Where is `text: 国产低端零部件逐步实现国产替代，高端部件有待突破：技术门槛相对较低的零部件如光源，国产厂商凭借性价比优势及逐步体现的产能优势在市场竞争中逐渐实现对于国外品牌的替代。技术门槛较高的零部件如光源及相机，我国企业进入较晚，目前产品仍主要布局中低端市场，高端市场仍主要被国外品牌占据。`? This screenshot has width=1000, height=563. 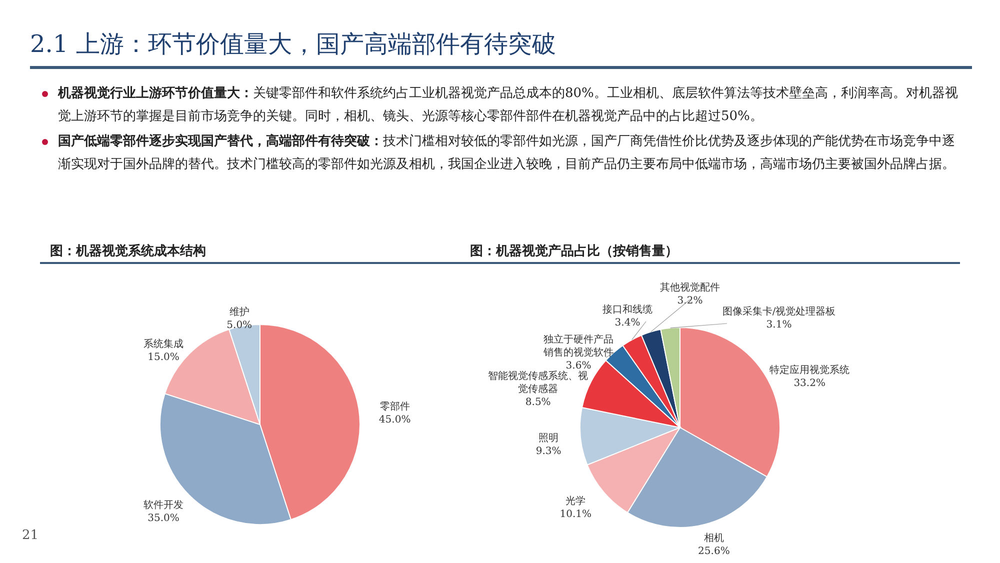
text: 国产低端零部件逐步实现国产替代，高端部件有待突破：技术门槛相对较低的零部件如光源，国产厂商凭借性价比优势及逐步体现的产能优势在市场竞争中逐渐实现对于国外品牌的替代。技术门槛较高的零部件如光源及相机，我国企业进入较晚，目前产品仍主要布局中低端市场，高端市场仍主要被国外品牌占据。 is located at coordinates (502, 153).